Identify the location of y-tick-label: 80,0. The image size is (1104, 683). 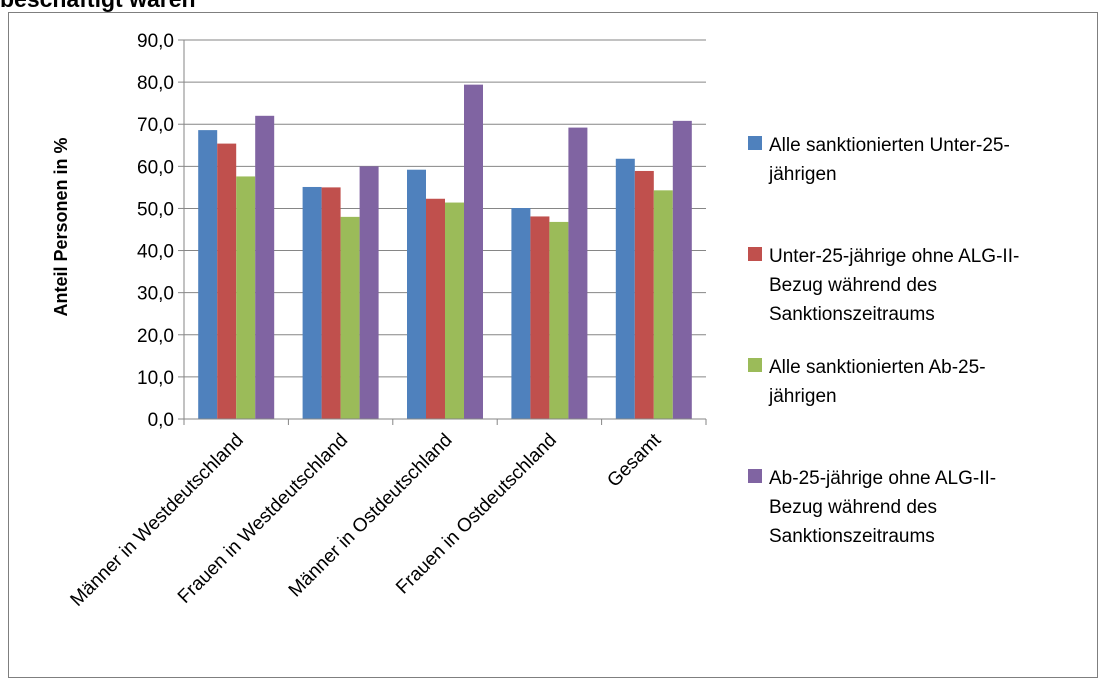
(155, 83).